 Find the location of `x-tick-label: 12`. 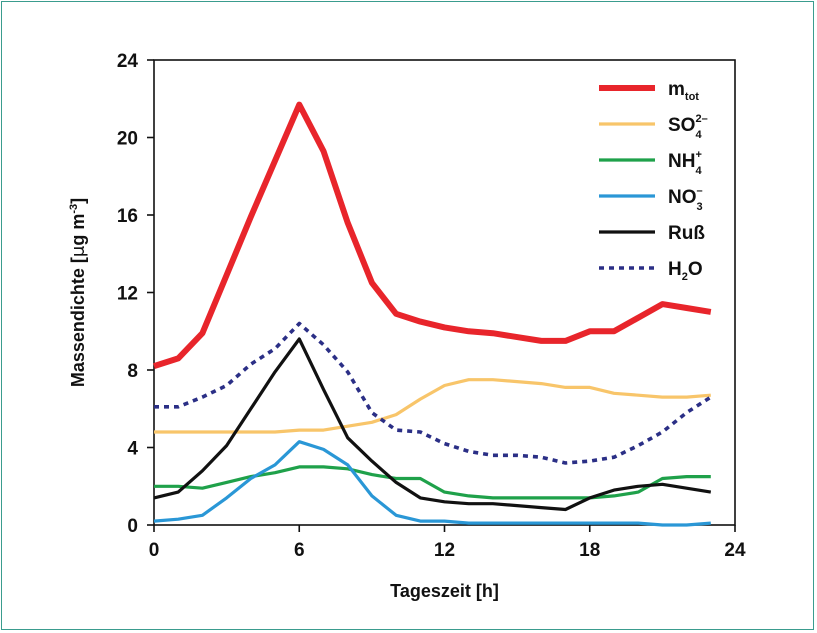

x-tick-label: 12 is located at coordinates (444, 550).